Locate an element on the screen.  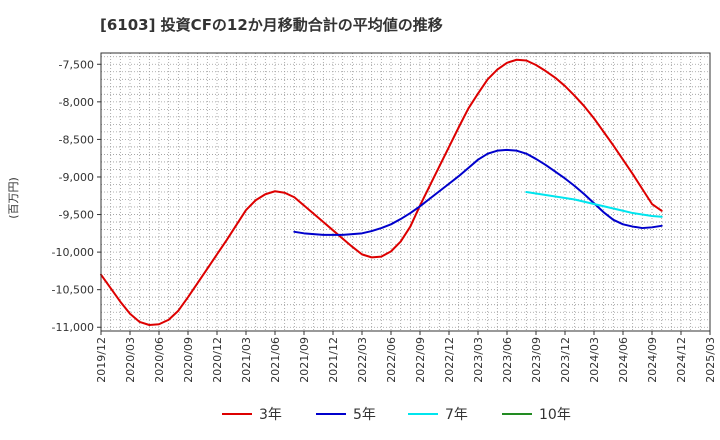
legend-label-4: 10年 is located at coordinates (555, 415).